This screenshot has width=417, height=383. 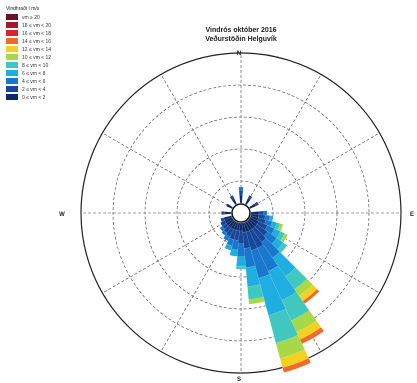 I want to click on legend-label: 4 ≤ vm < 6, so click(x=34, y=82).